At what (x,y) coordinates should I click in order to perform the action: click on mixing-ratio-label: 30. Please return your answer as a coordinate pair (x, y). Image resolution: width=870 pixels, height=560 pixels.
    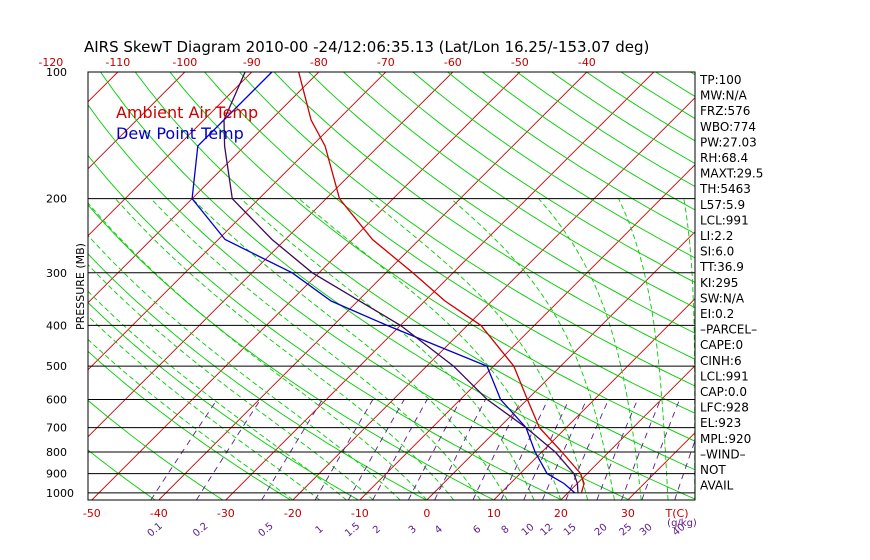
    Looking at the image, I should click on (646, 530).